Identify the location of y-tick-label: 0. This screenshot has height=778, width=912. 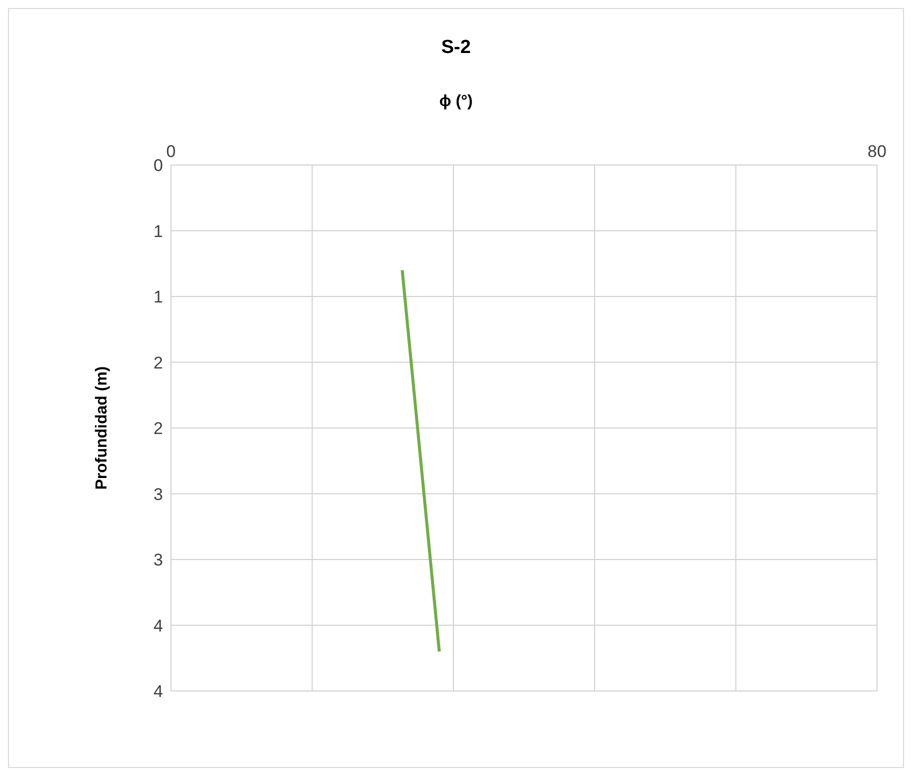
(158, 166).